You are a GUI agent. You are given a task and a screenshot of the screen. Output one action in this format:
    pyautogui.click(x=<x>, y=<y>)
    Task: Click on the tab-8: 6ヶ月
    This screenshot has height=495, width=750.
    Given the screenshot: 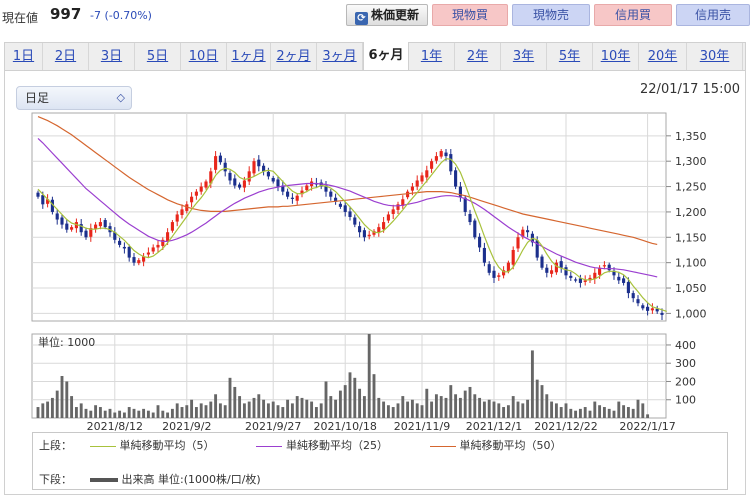 What is the action you would take?
    pyautogui.click(x=386, y=56)
    